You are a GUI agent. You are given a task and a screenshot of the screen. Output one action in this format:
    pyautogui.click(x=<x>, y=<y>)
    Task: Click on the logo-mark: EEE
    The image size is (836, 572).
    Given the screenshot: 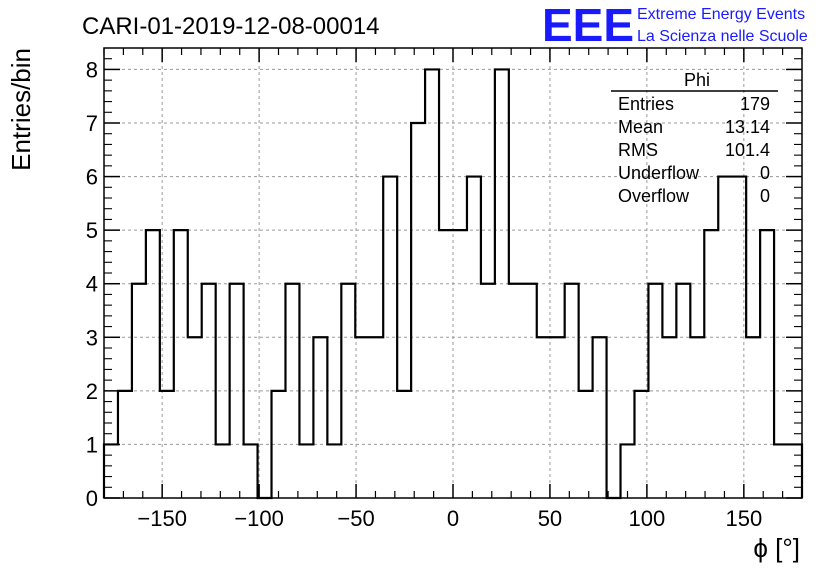 What is the action you would take?
    pyautogui.click(x=588, y=25)
    